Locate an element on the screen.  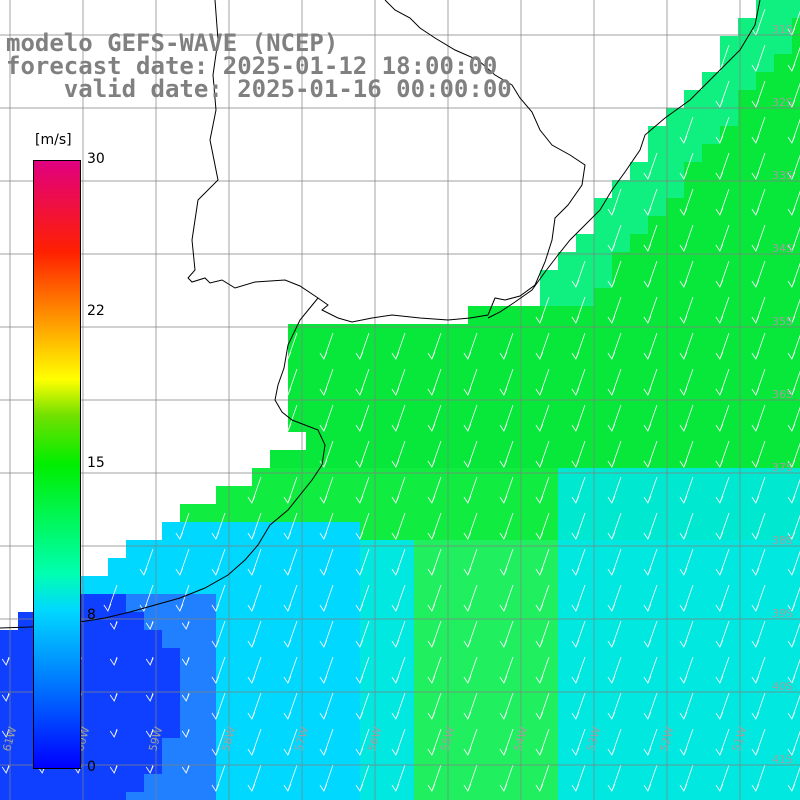
lat-label: 40S is located at coordinates (782, 686).